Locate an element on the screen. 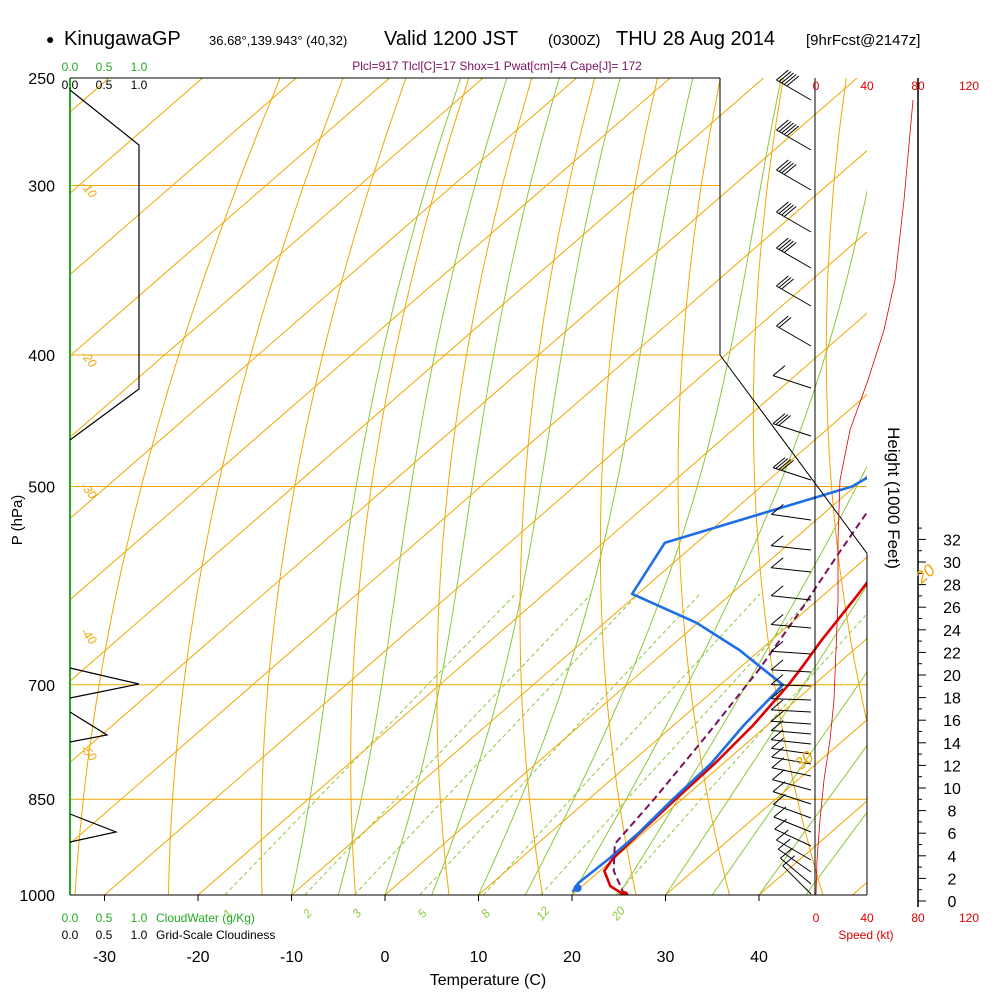 This screenshot has height=1000, width=1000. isotherm-label: 30 is located at coordinates (804, 760).